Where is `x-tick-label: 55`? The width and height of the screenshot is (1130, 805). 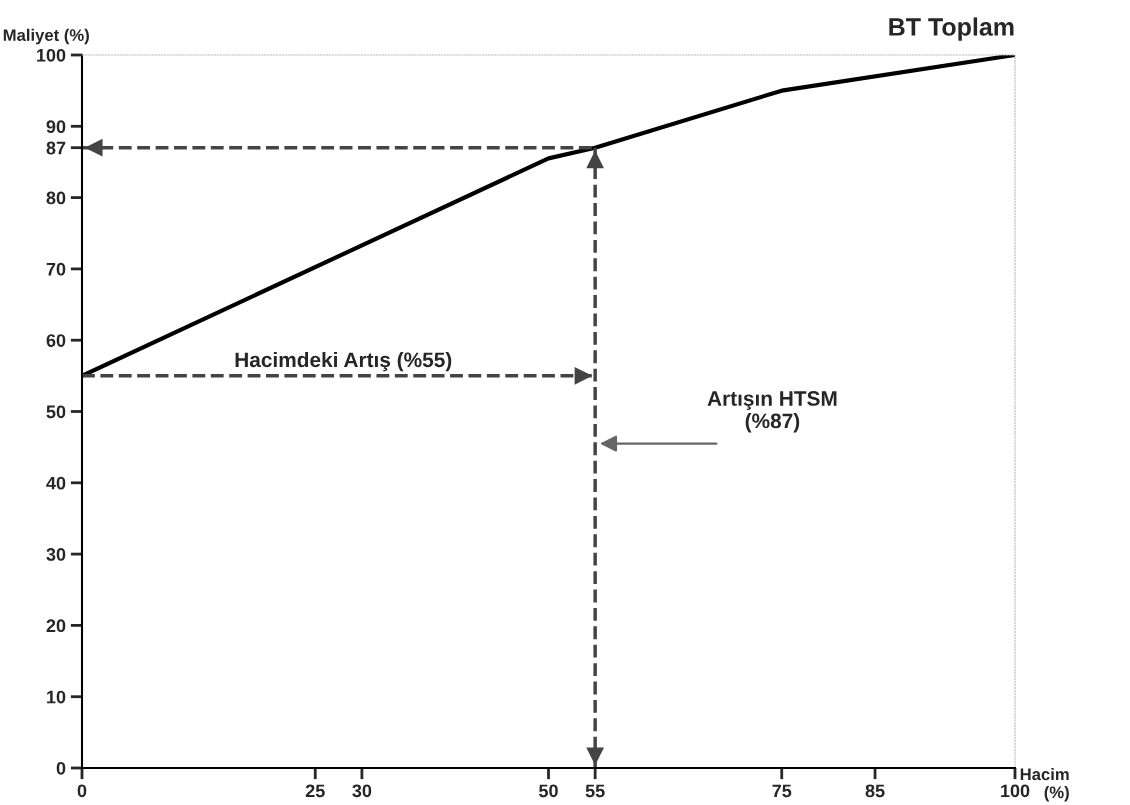
x-tick-label: 55 is located at coordinates (595, 791).